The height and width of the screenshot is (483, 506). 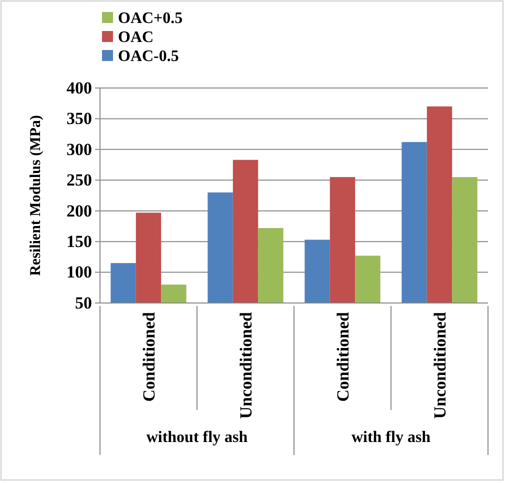 I want to click on text: with fly ash, so click(x=391, y=437).